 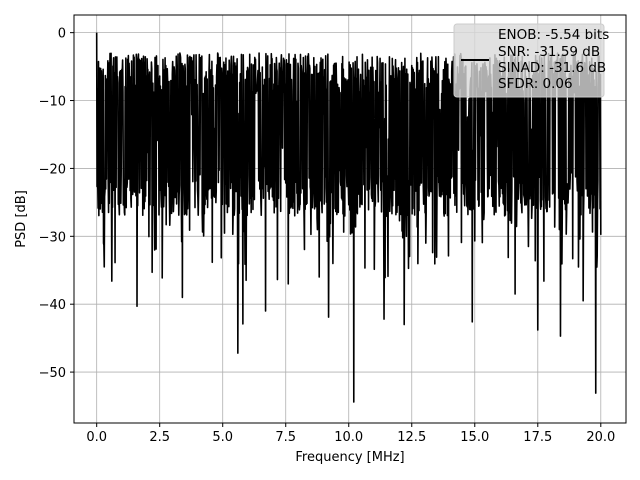 I want to click on x-tick-label: 5.0, so click(x=222, y=437).